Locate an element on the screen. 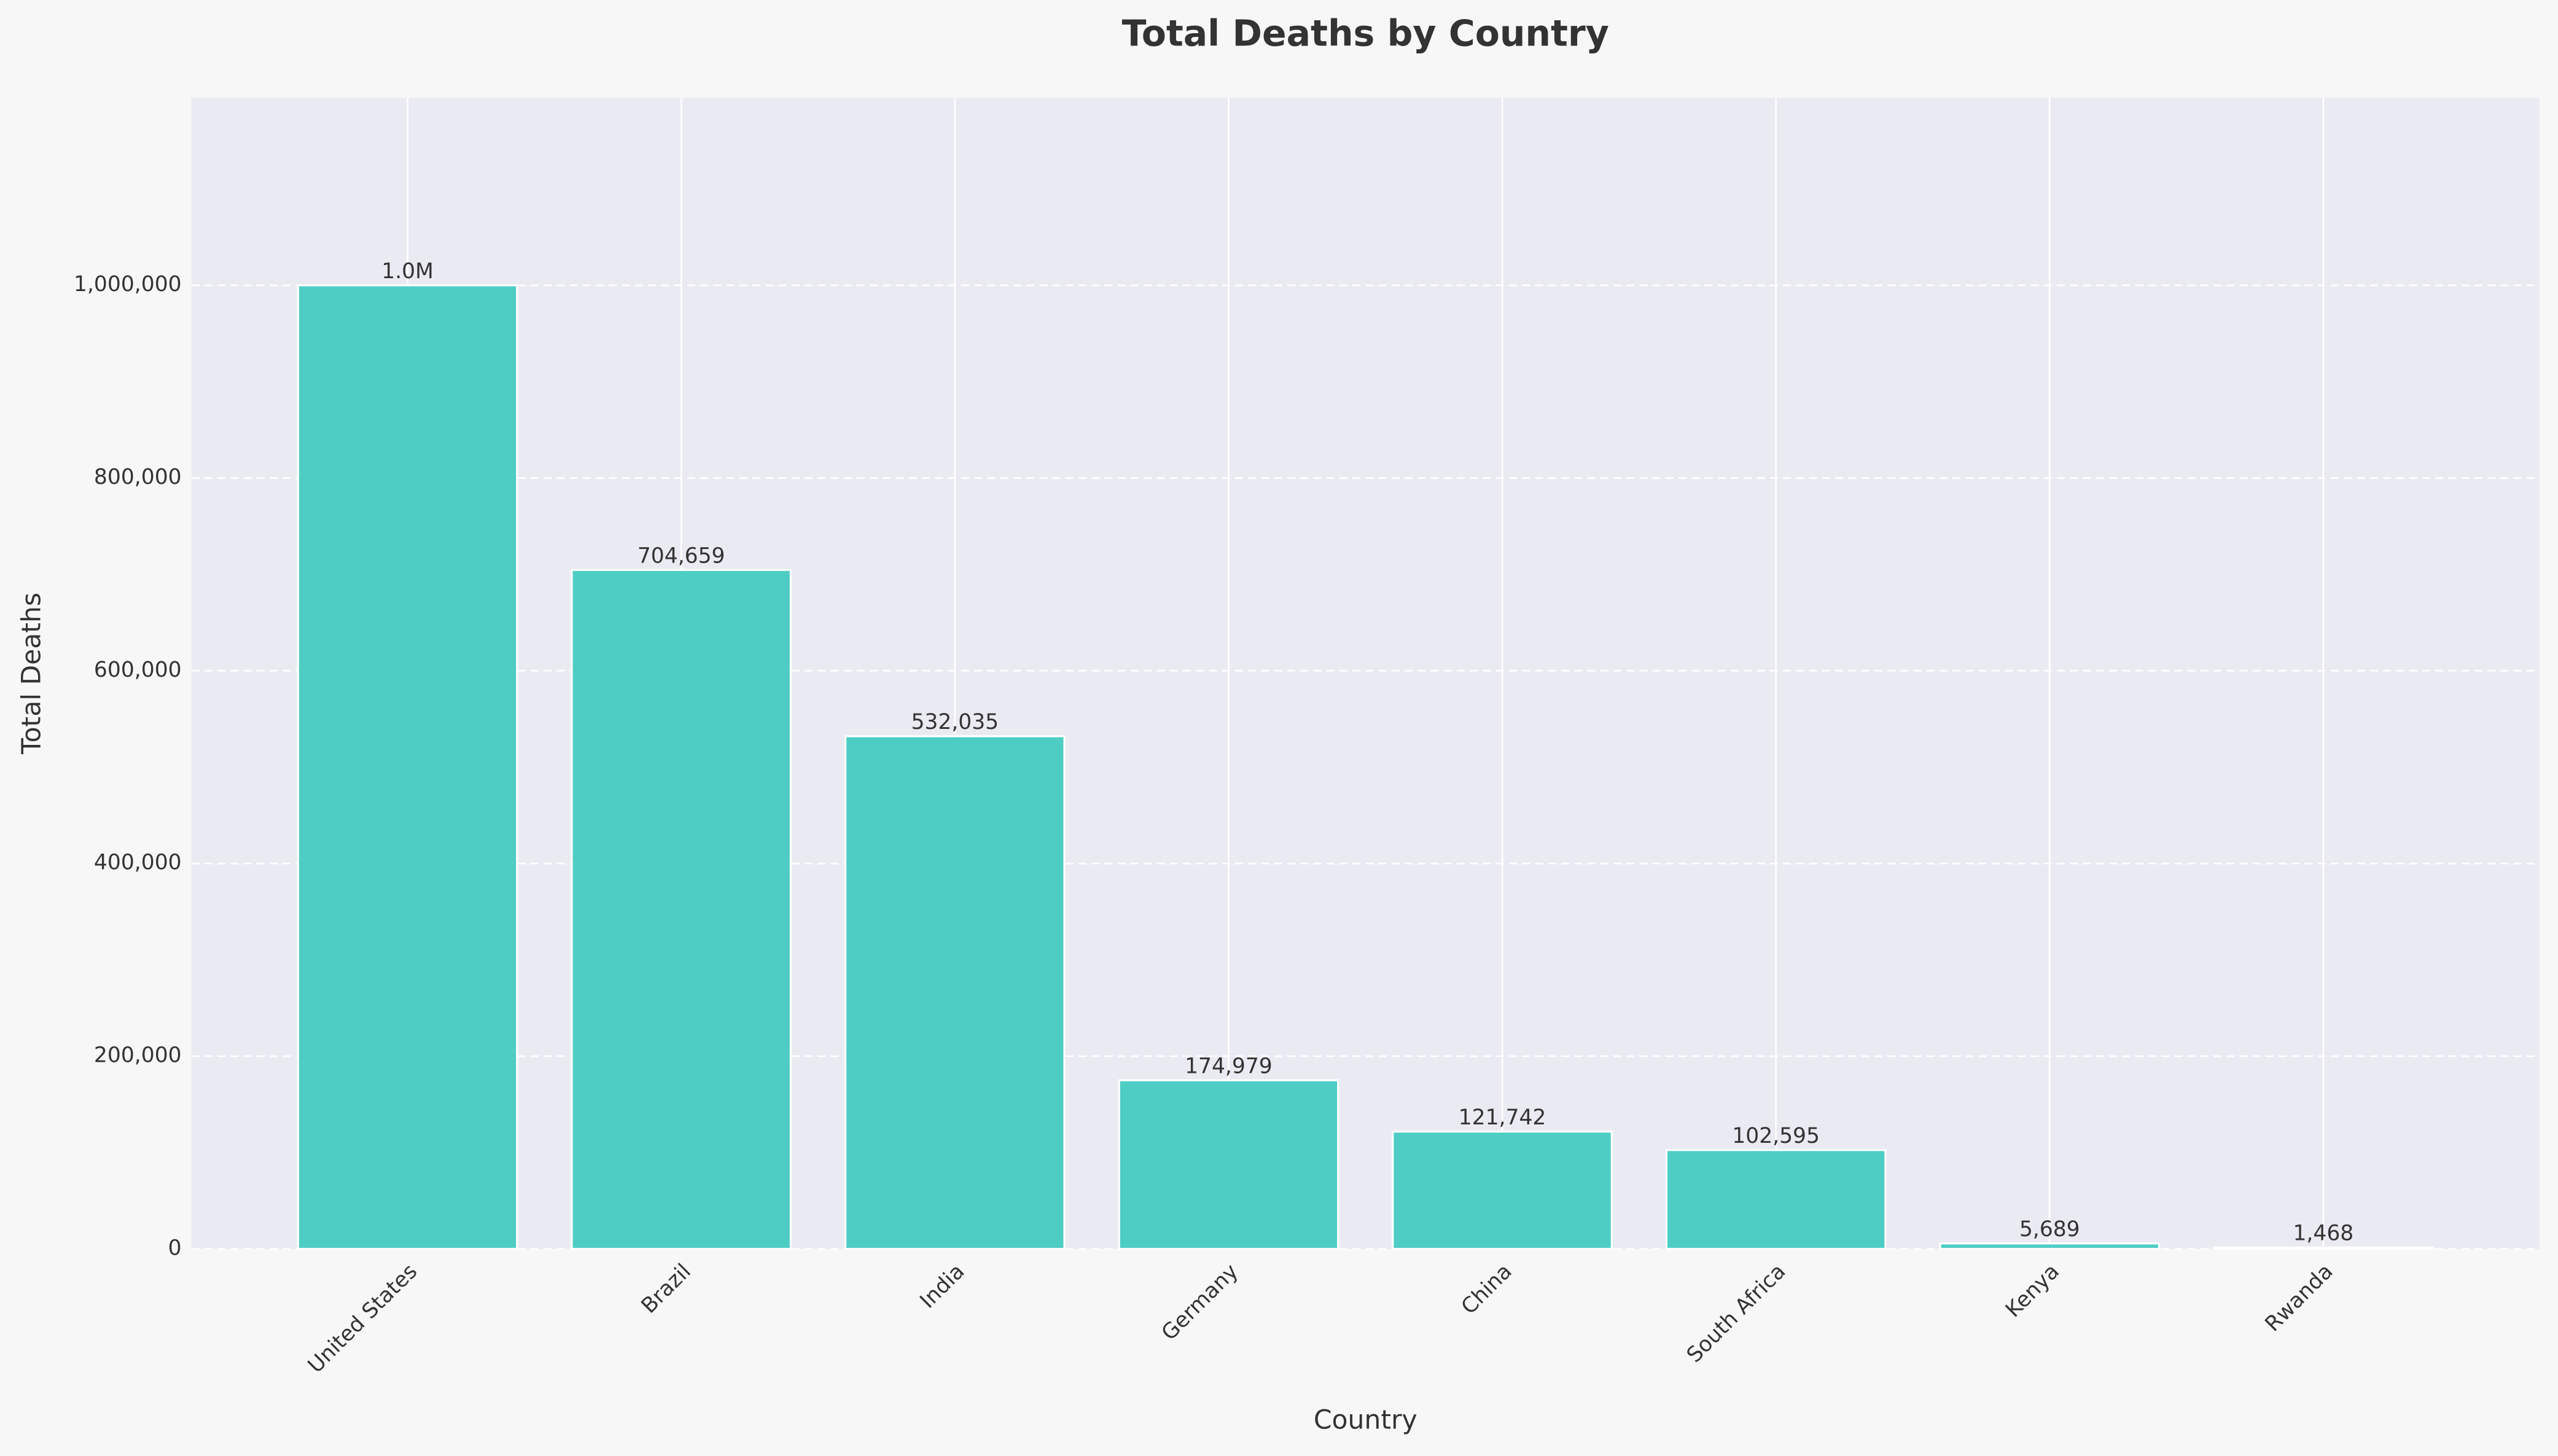 The image size is (2558, 1456). y-tick-label: 1,000,000 is located at coordinates (128, 284).